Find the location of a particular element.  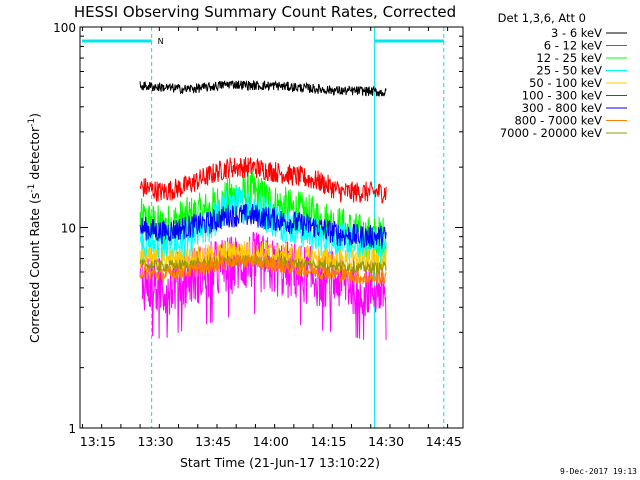

y-tick-label-0: 1 is located at coordinates (72, 429).